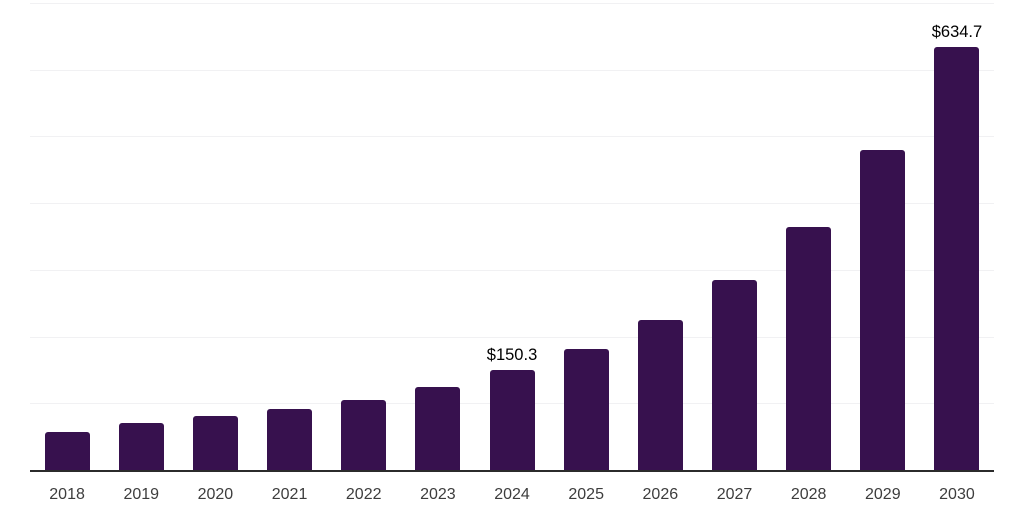 The image size is (1024, 512). Describe the element at coordinates (808, 494) in the screenshot. I see `x-tick-label: 2028` at that location.